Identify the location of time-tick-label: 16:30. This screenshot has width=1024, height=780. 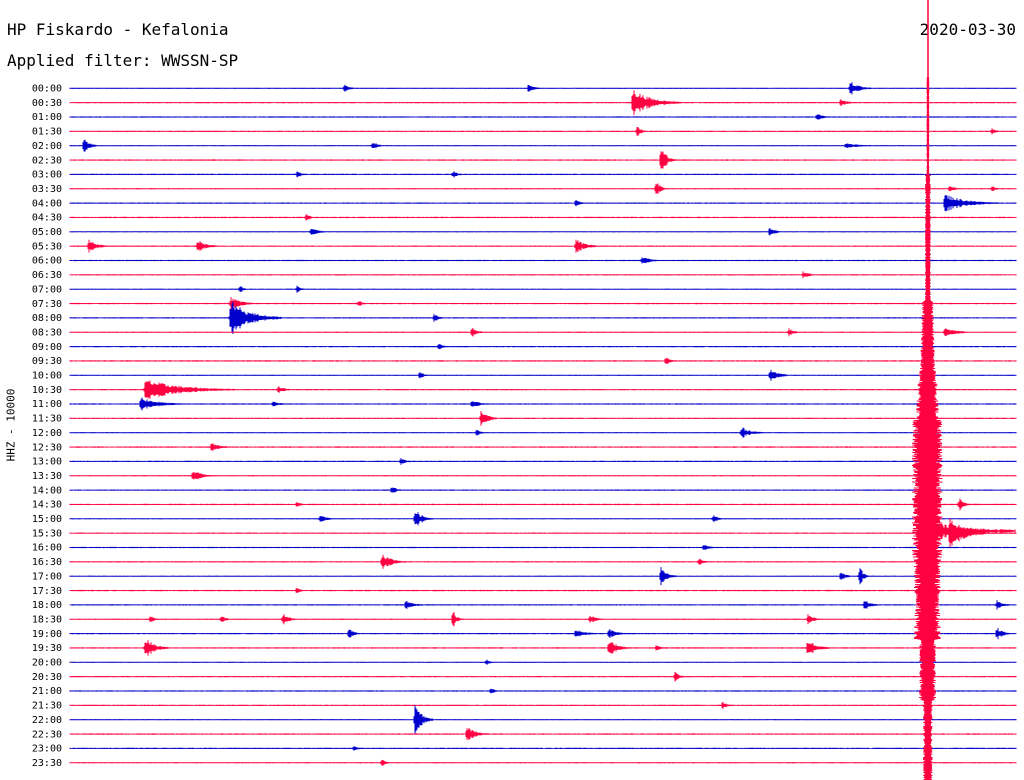
(47, 562).